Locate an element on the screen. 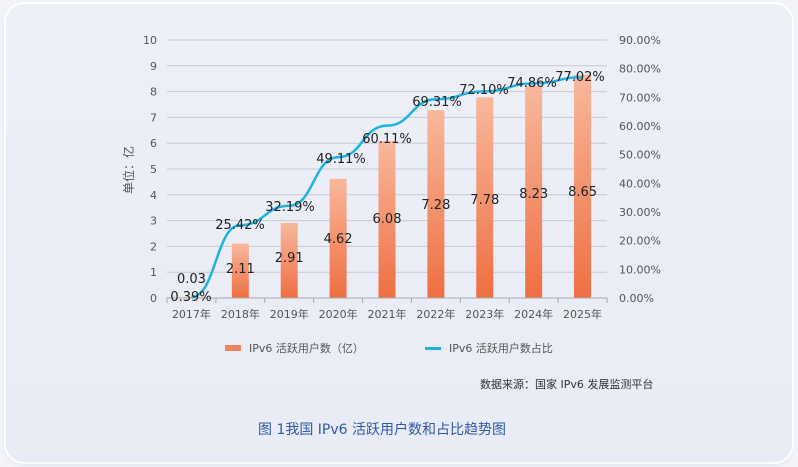 This screenshot has height=467, width=798. bar-value-label: 4.62 is located at coordinates (338, 239).